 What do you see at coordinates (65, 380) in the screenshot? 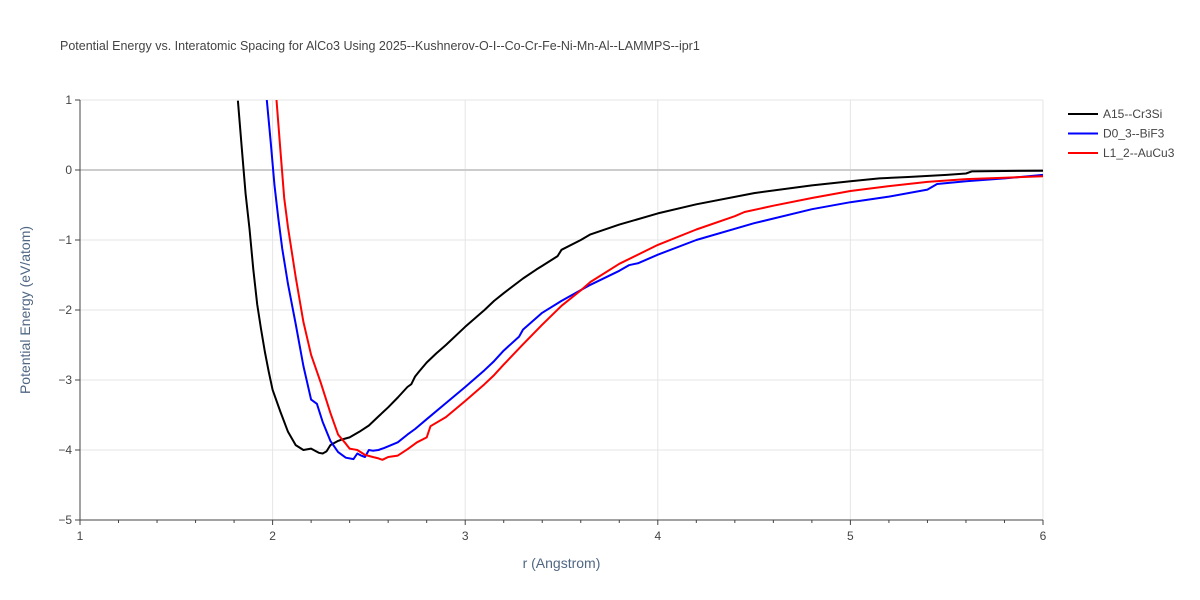
I see `y-tick-label: −3` at bounding box center [65, 380].